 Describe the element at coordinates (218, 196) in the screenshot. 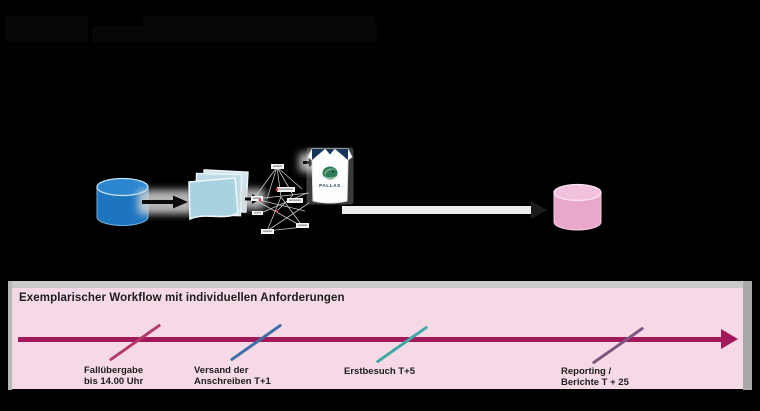

I see `document-stack-icon` at that location.